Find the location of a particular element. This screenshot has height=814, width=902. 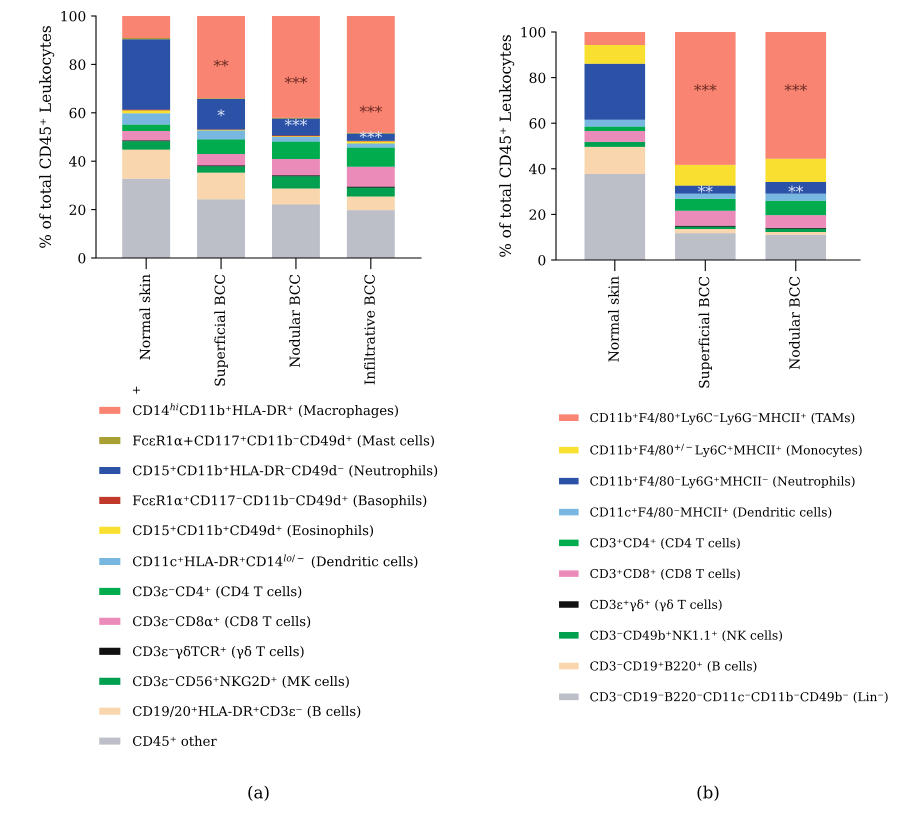

legend-label: CD15⁺CD11b⁺HLA-DR⁻CD49d⁻ (Neutrophils) is located at coordinates (285, 471).